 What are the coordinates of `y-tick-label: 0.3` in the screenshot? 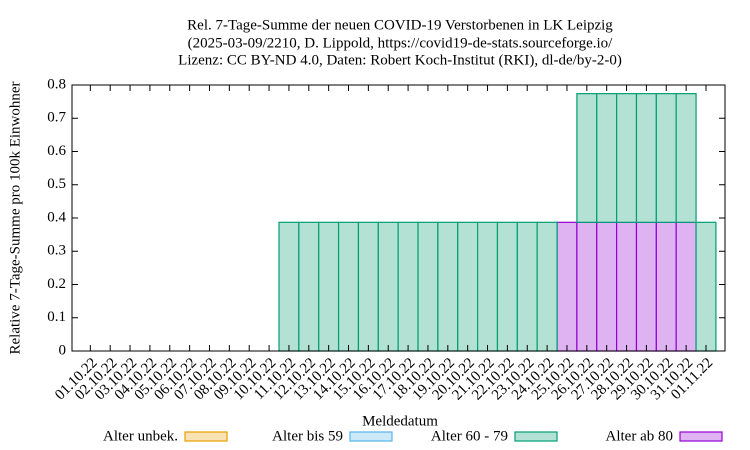 It's located at (56, 251).